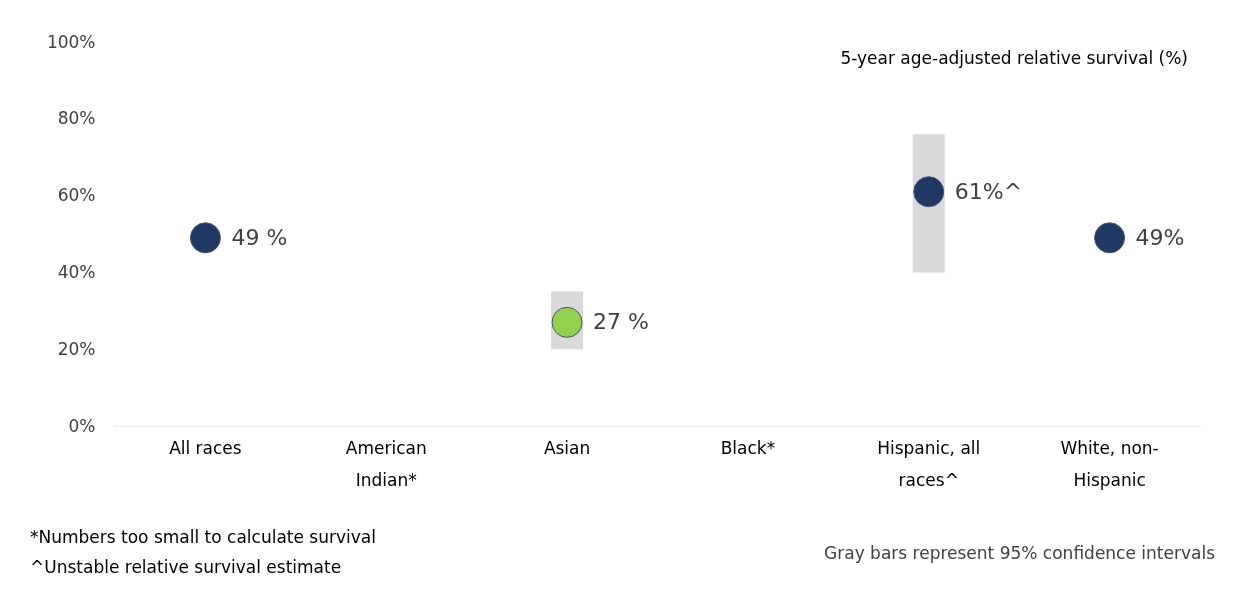 The height and width of the screenshot is (591, 1244). I want to click on x-tick-label: White, non-Hispanic, so click(1109, 463).